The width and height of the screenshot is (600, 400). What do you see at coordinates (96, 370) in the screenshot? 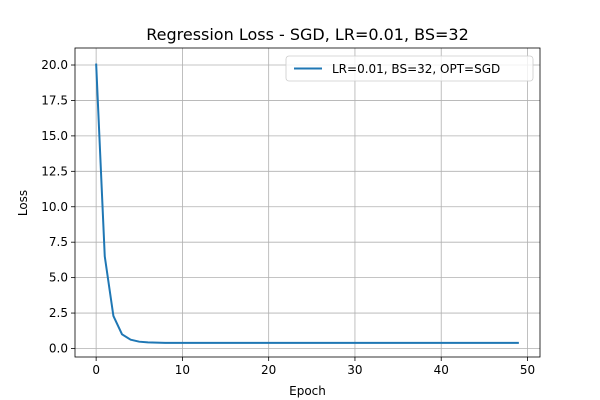
I see `x-tick-label: 0` at bounding box center [96, 370].